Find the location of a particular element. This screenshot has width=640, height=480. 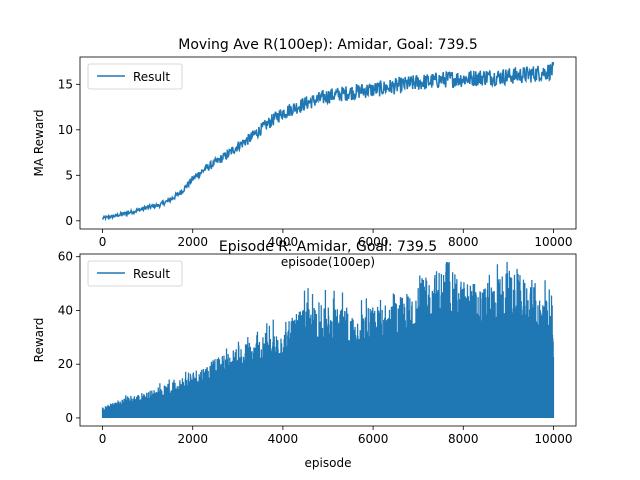

chart-title: Moving Ave R(100ep): Amidar, Goal: 739.5 is located at coordinates (328, 45).